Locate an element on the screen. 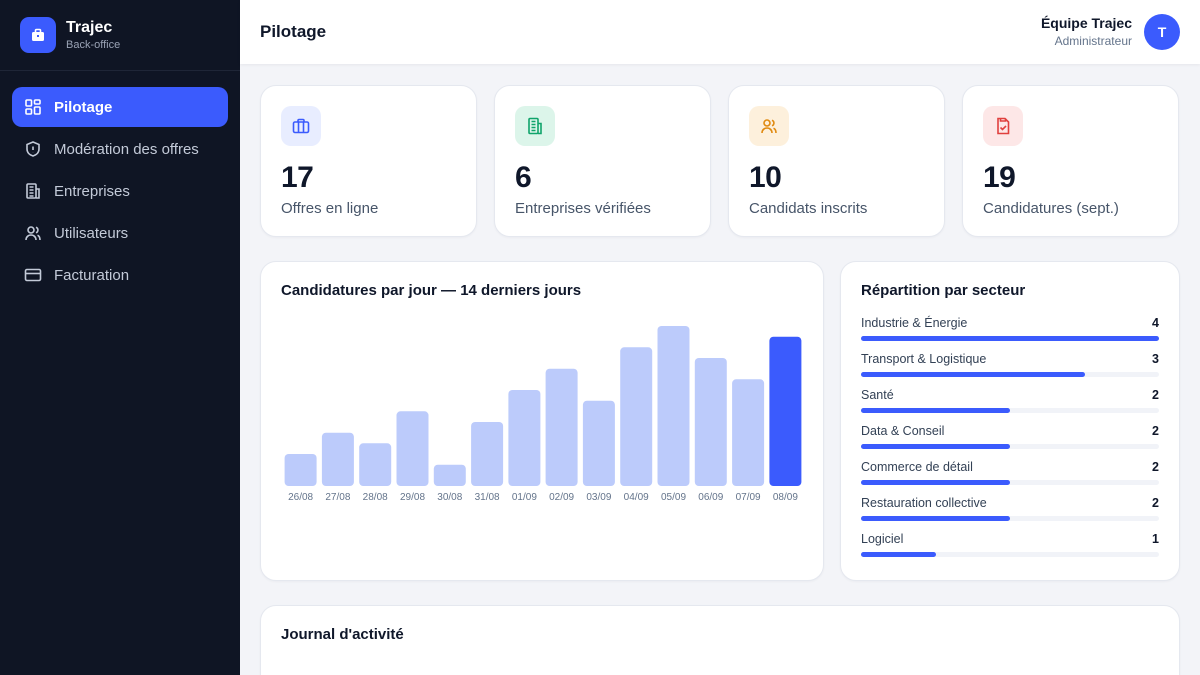 This screenshot has width=1200, height=675. user-menu: Équipe Trajec Administrateur T is located at coordinates (1110, 32).